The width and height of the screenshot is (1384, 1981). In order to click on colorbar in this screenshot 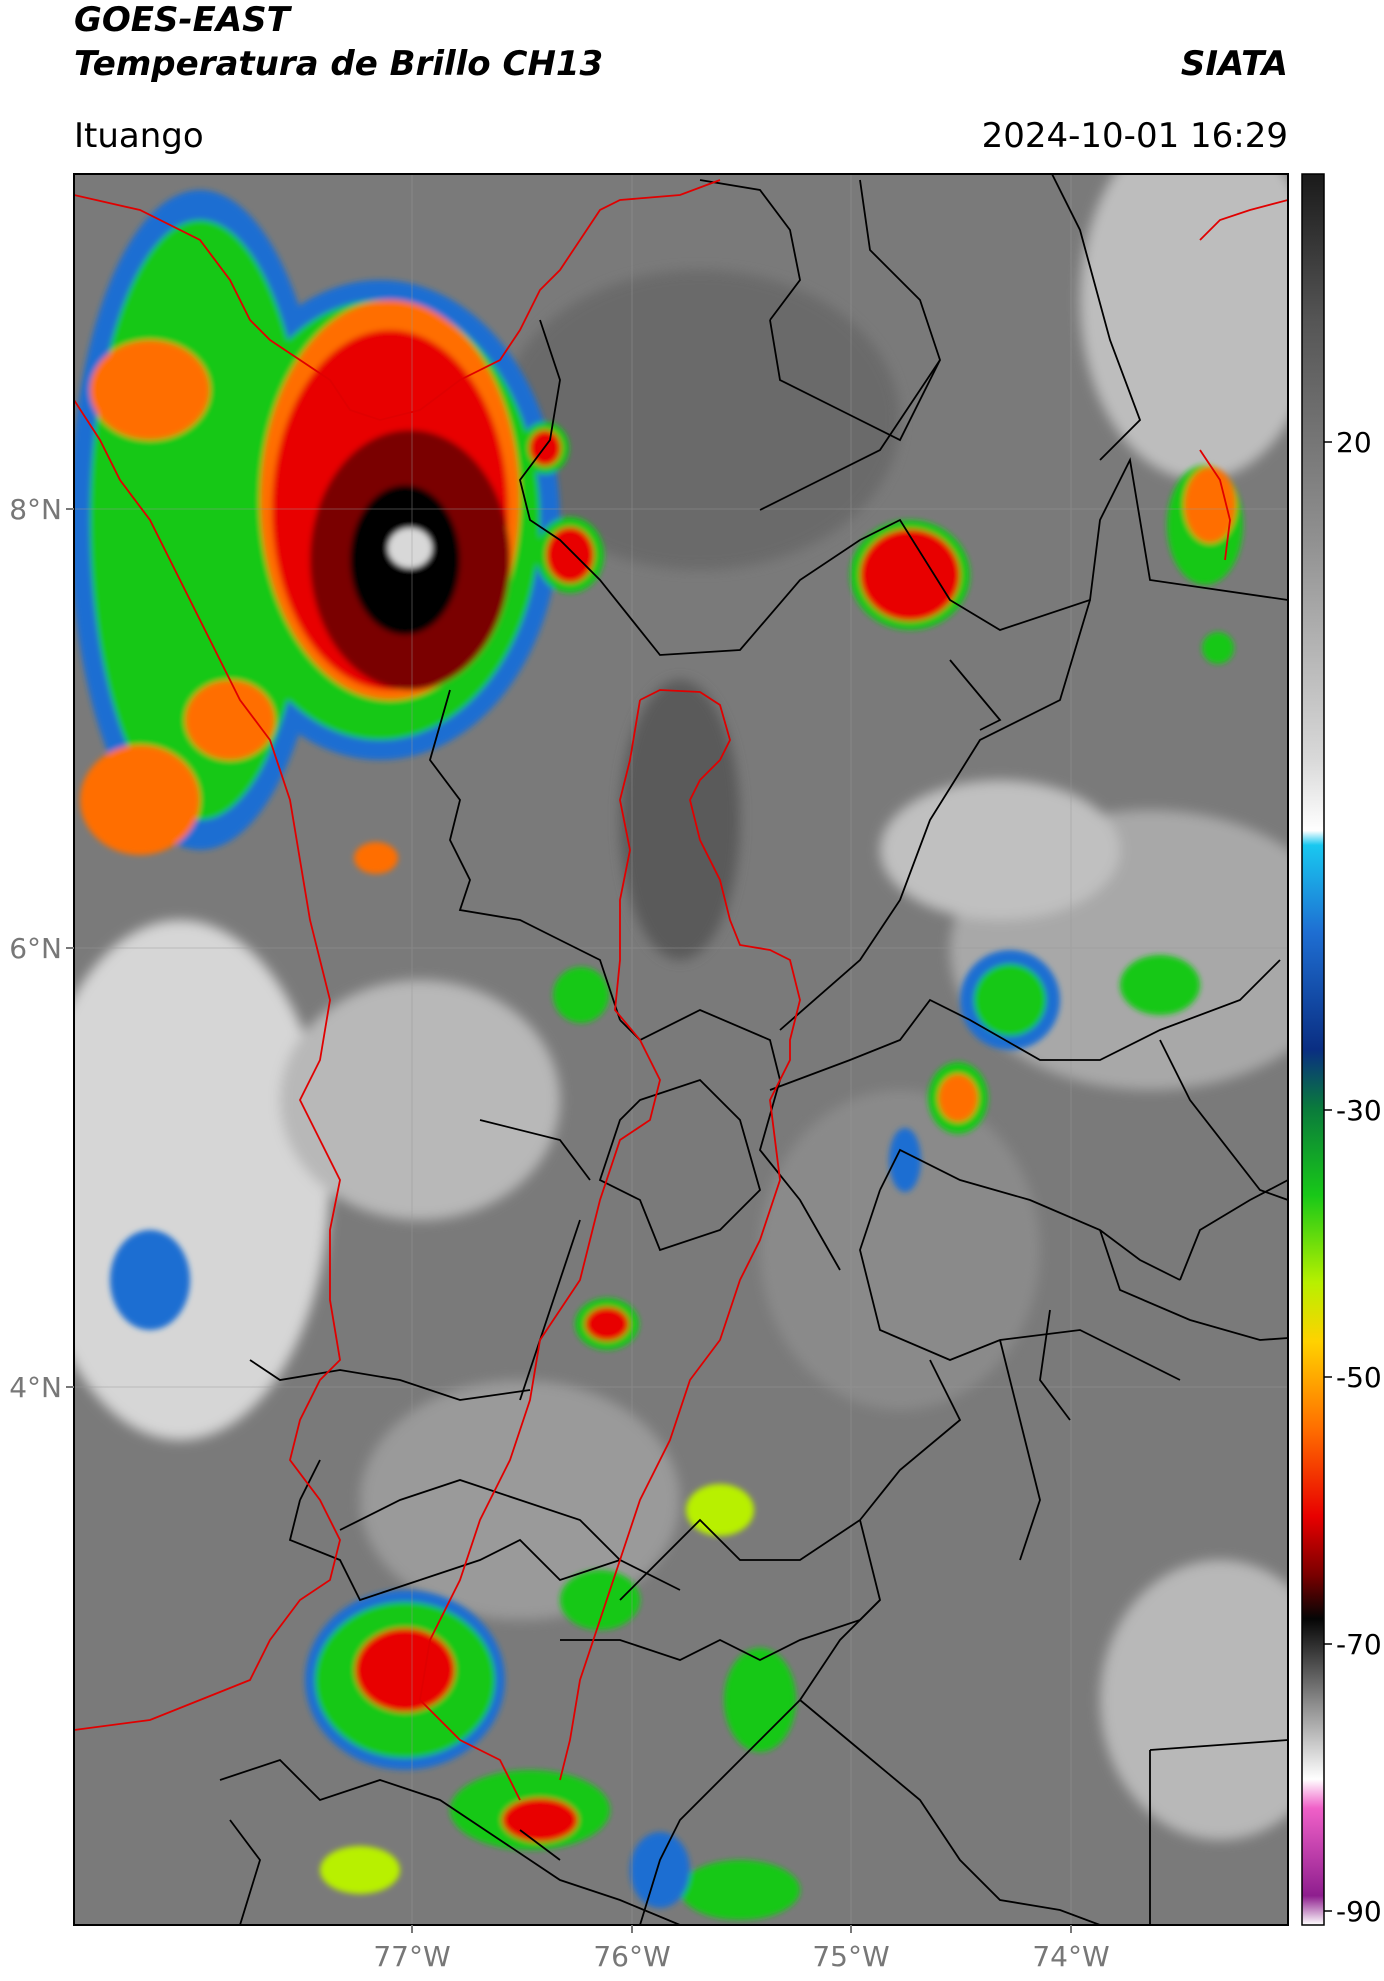, I will do `click(1313, 1049)`.